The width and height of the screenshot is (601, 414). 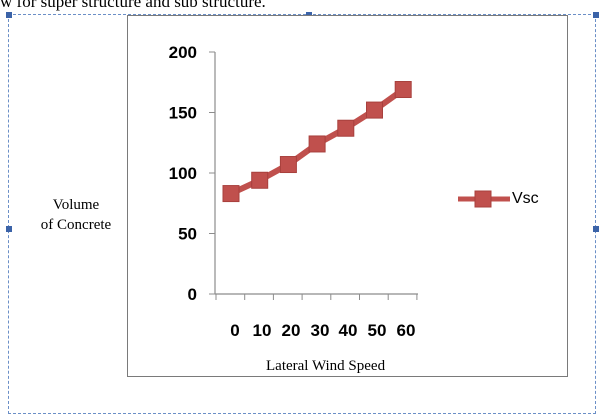 What do you see at coordinates (9, 15) in the screenshot?
I see `frame-handle-top-left` at bounding box center [9, 15].